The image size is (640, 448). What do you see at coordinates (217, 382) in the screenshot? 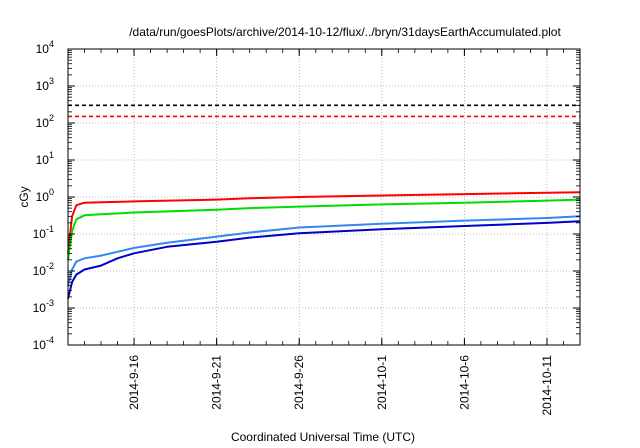
I see `x-tick-label: 2014-9-21` at bounding box center [217, 382].